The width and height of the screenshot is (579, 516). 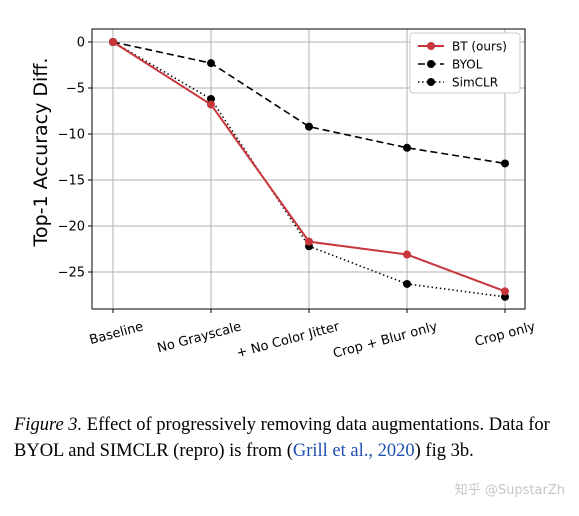 I want to click on watermark: 知乎 @SupstarZh, so click(x=509, y=490).